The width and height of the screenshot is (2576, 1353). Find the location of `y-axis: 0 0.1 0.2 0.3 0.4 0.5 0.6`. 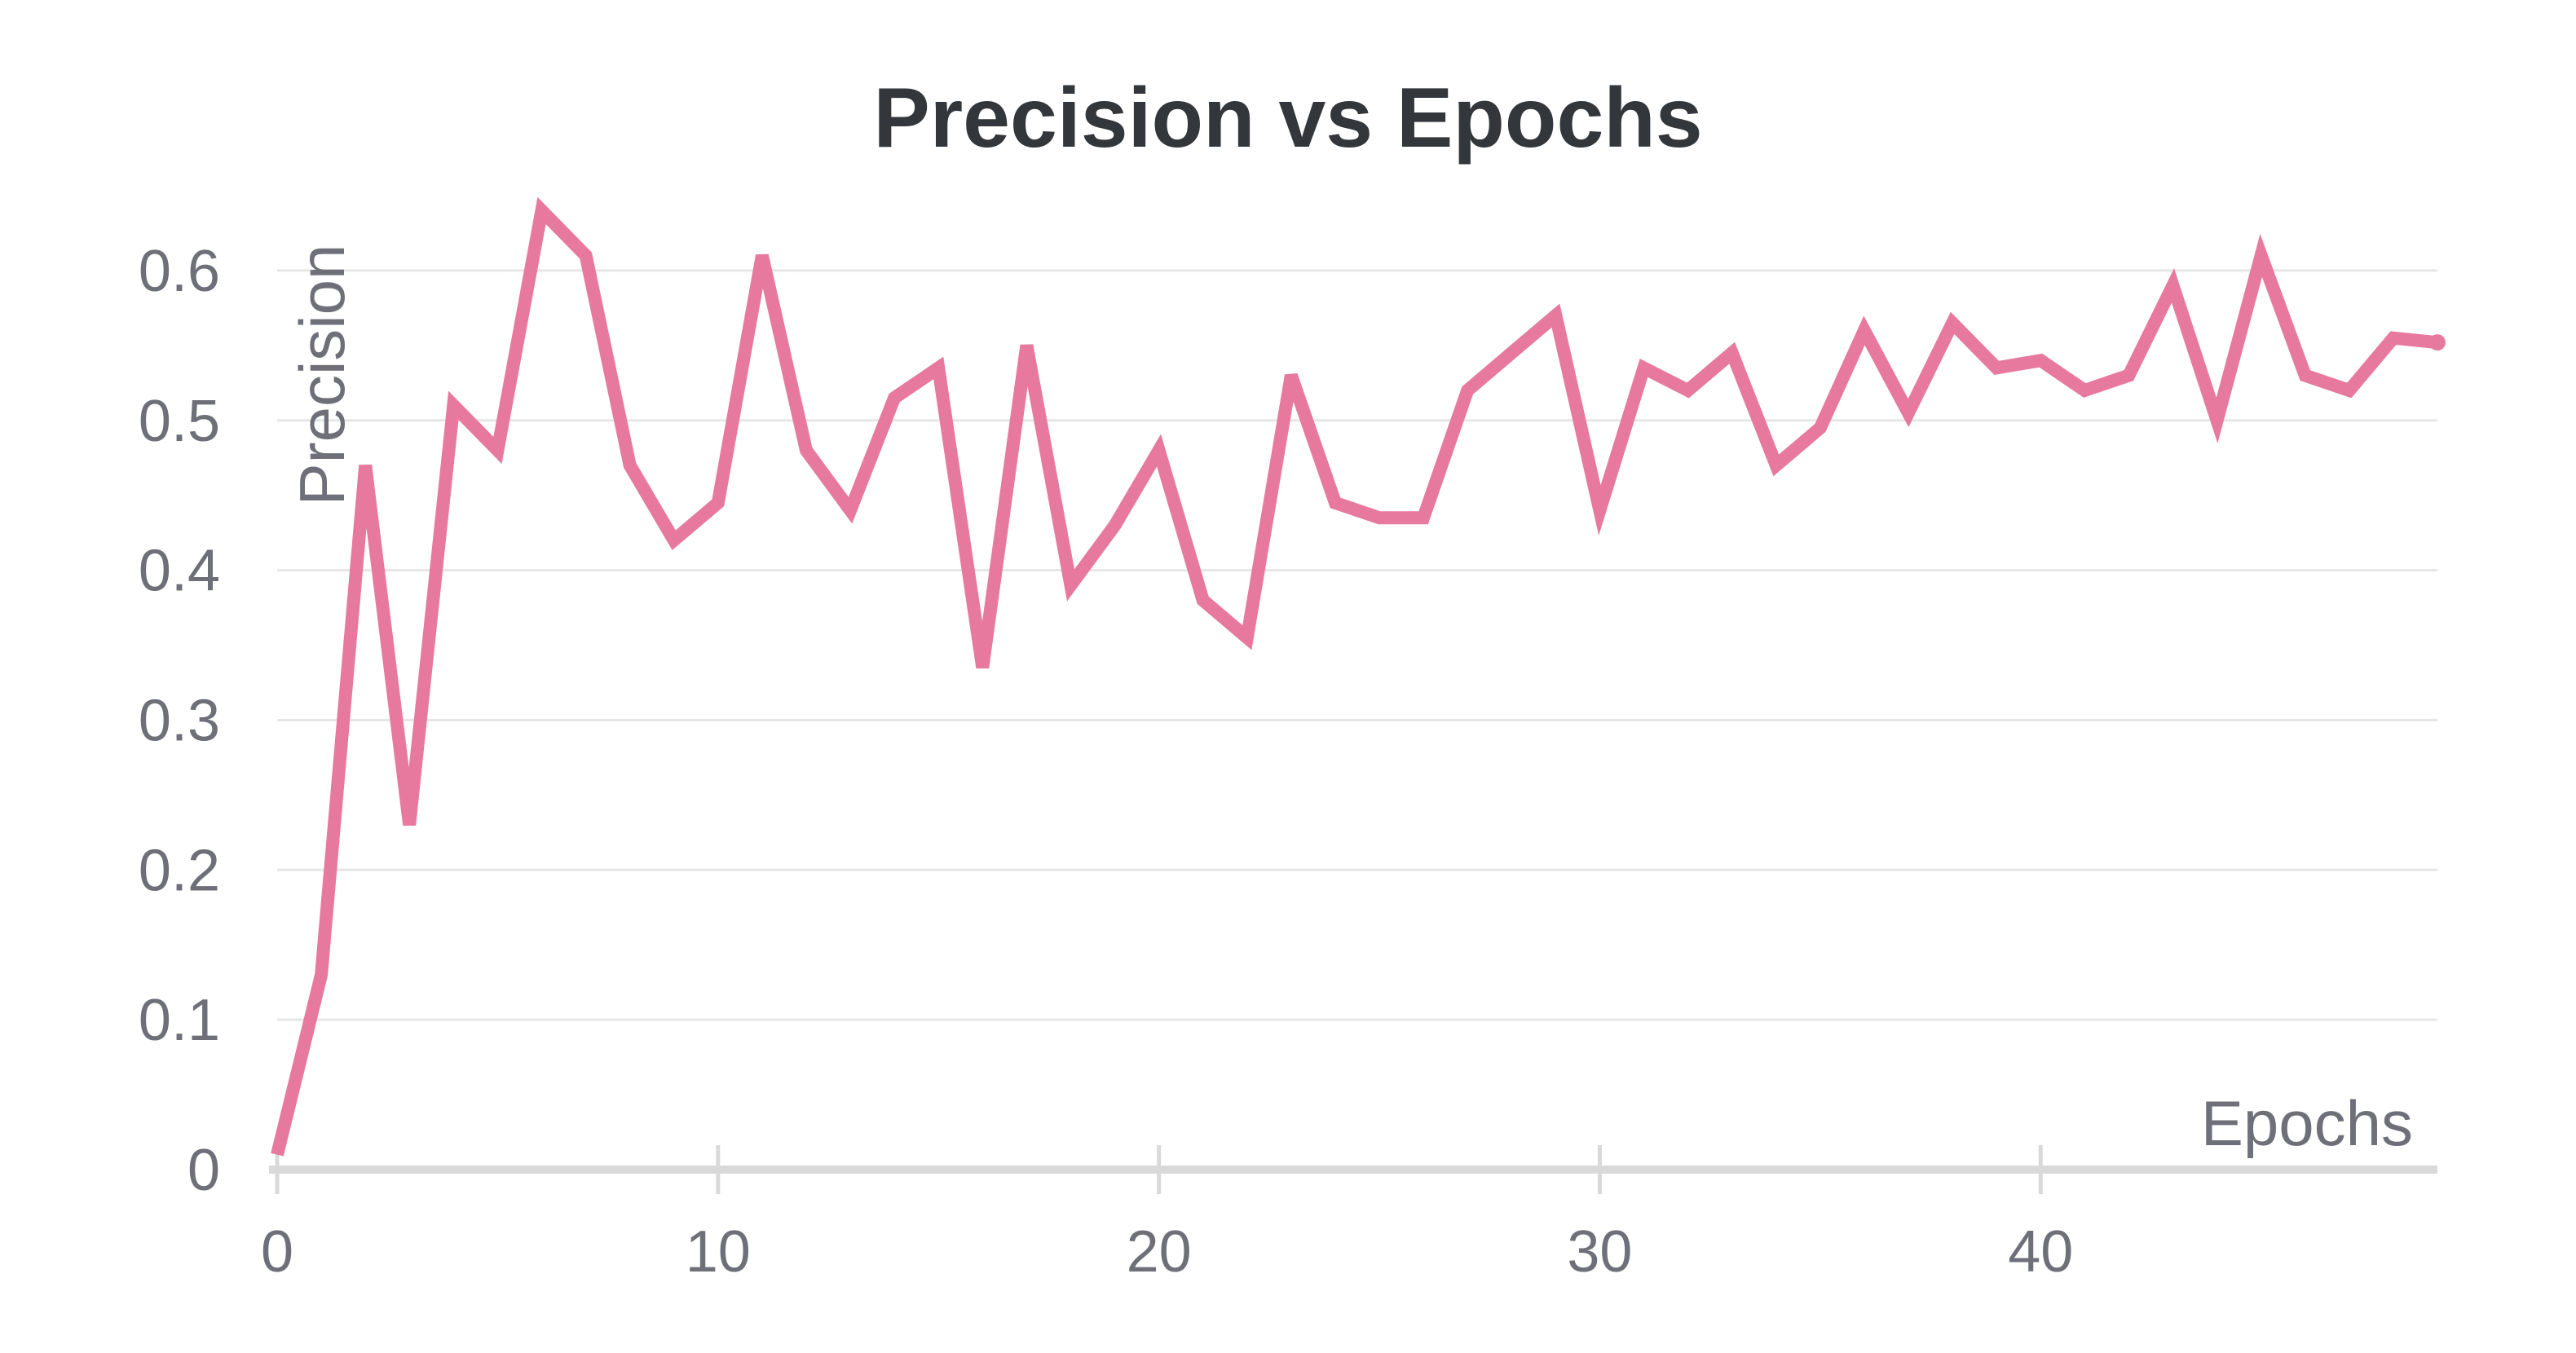

y-axis: 0 0.1 0.2 0.3 0.4 0.5 0.6 is located at coordinates (179, 721).